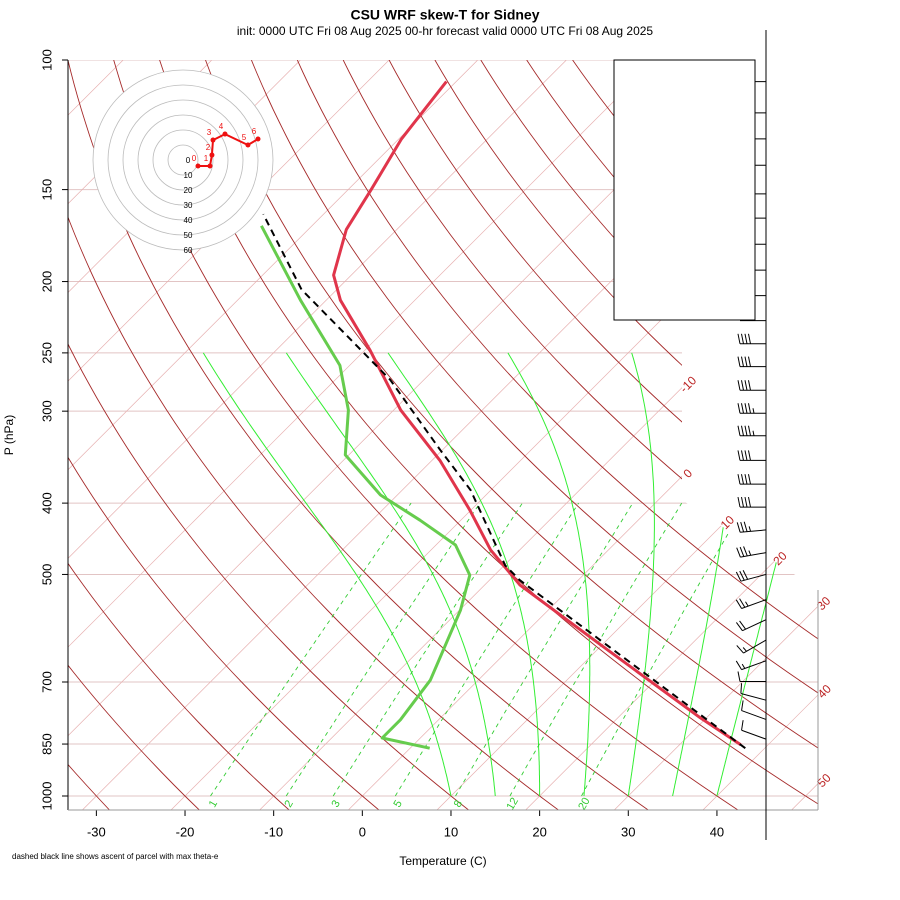  What do you see at coordinates (188, 190) in the screenshot?
I see `hodograph-ring-label: 20` at bounding box center [188, 190].